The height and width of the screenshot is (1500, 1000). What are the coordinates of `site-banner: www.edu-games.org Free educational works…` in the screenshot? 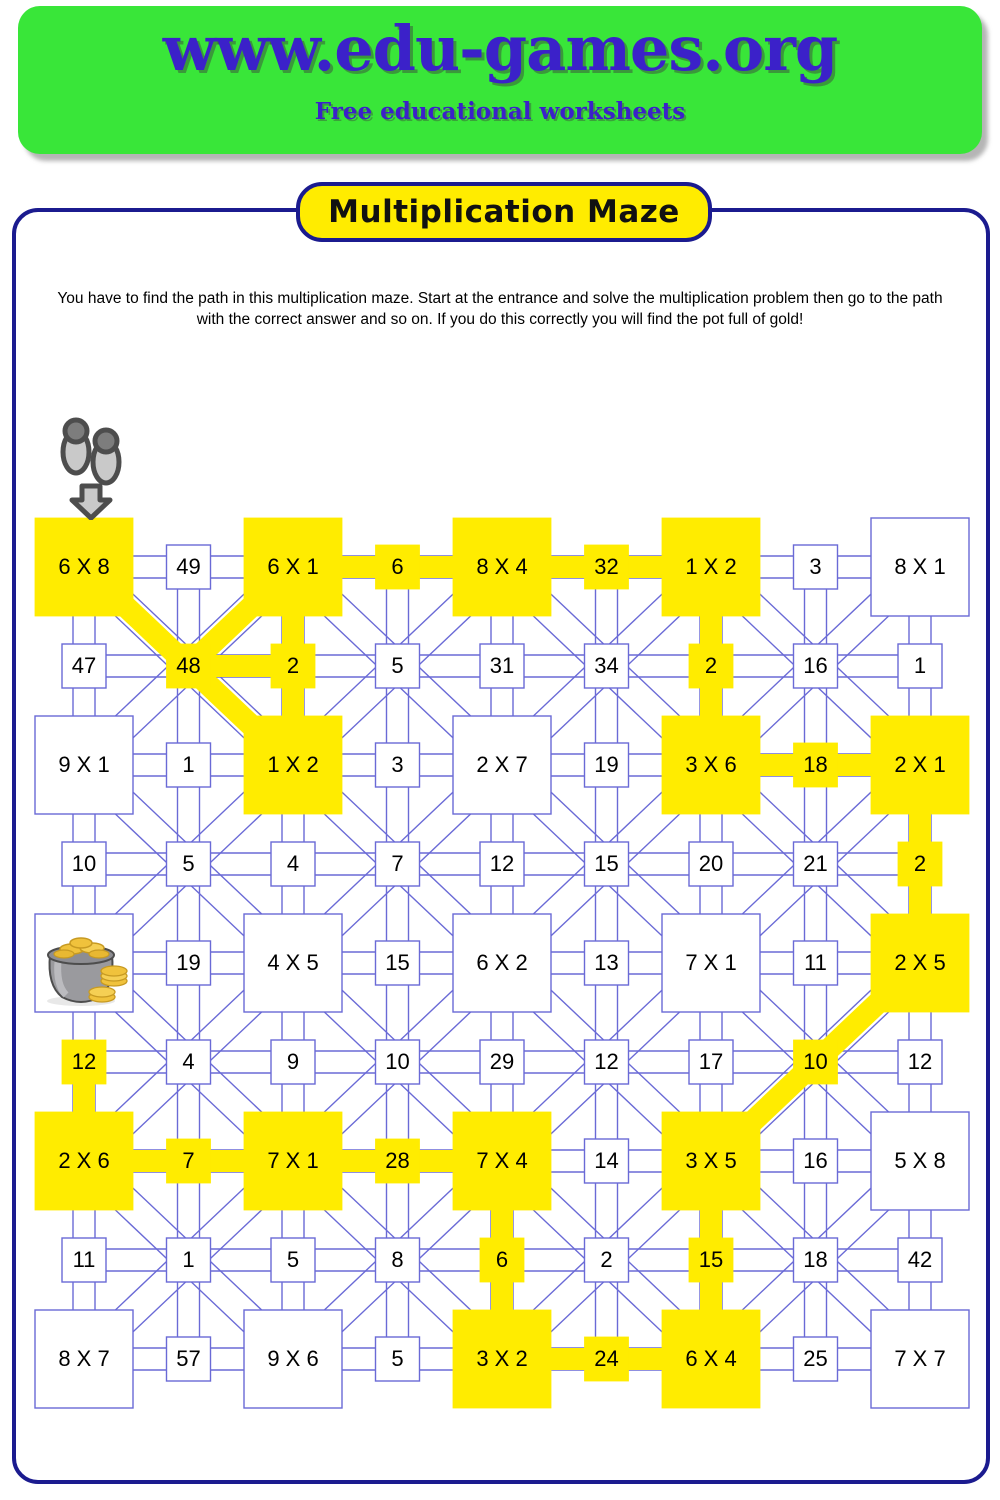 It's located at (500, 80).